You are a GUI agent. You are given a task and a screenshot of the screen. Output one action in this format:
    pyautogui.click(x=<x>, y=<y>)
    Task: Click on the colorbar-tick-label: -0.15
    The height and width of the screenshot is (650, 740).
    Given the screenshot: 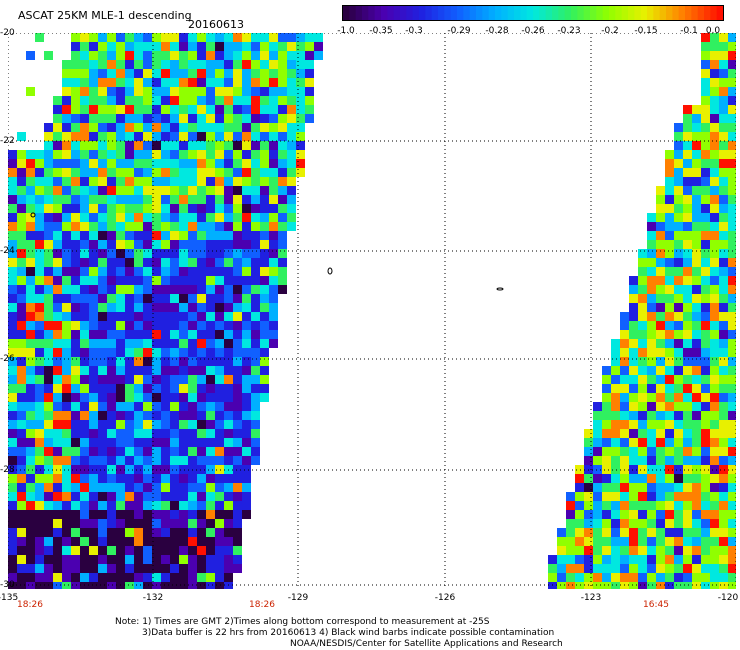 What is the action you would take?
    pyautogui.click(x=646, y=31)
    